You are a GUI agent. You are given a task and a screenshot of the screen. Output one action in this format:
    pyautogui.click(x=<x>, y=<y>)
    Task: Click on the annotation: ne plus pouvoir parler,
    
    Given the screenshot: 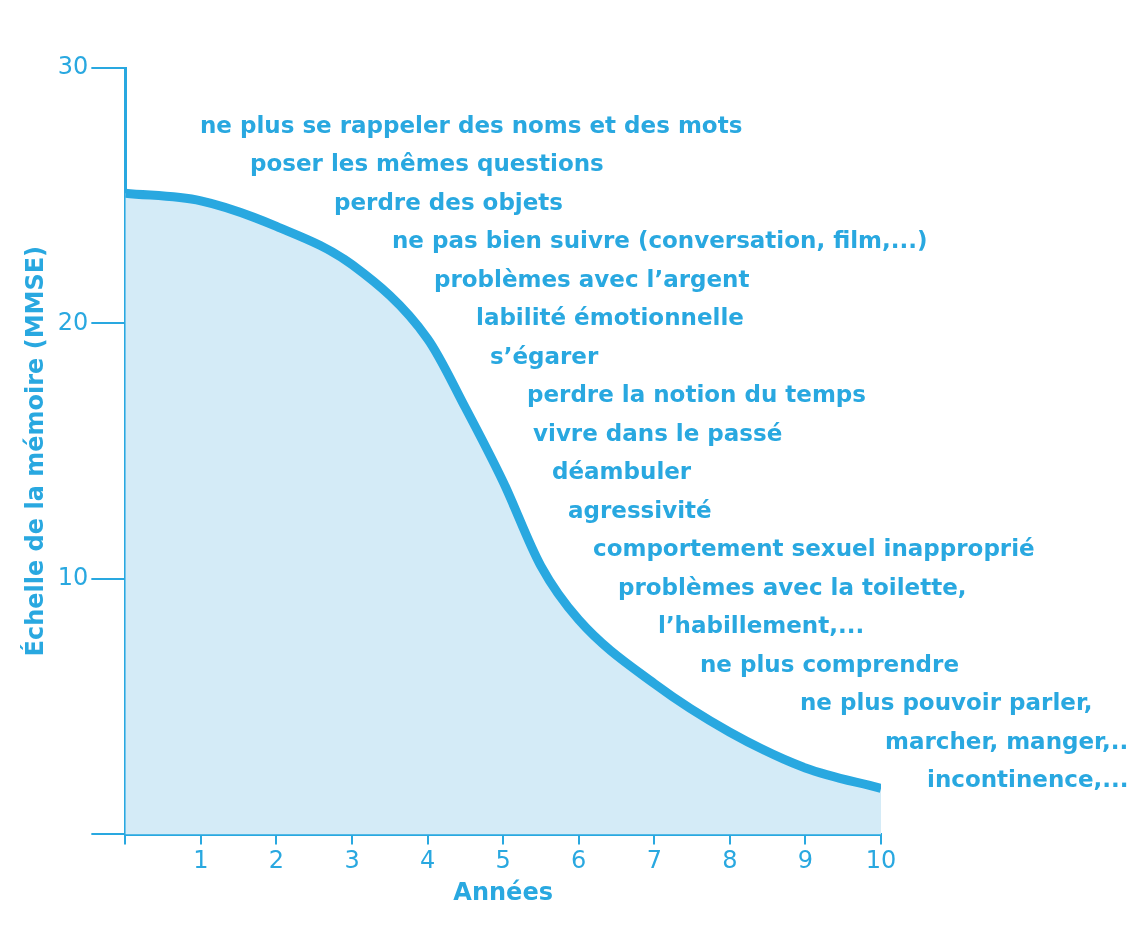 What is the action you would take?
    pyautogui.click(x=946, y=702)
    